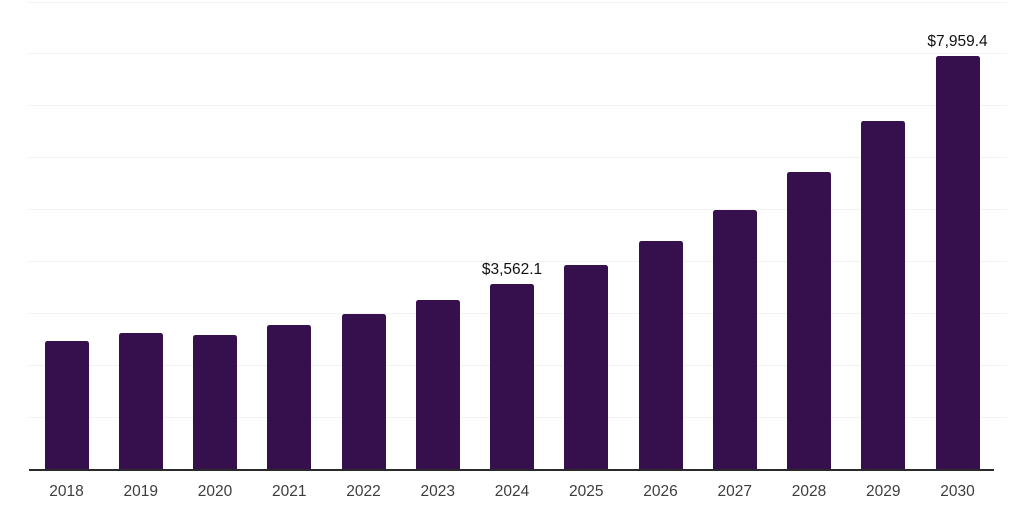 Image resolution: width=1024 pixels, height=512 pixels. Describe the element at coordinates (140, 491) in the screenshot. I see `x-tick-2019: 2019` at that location.